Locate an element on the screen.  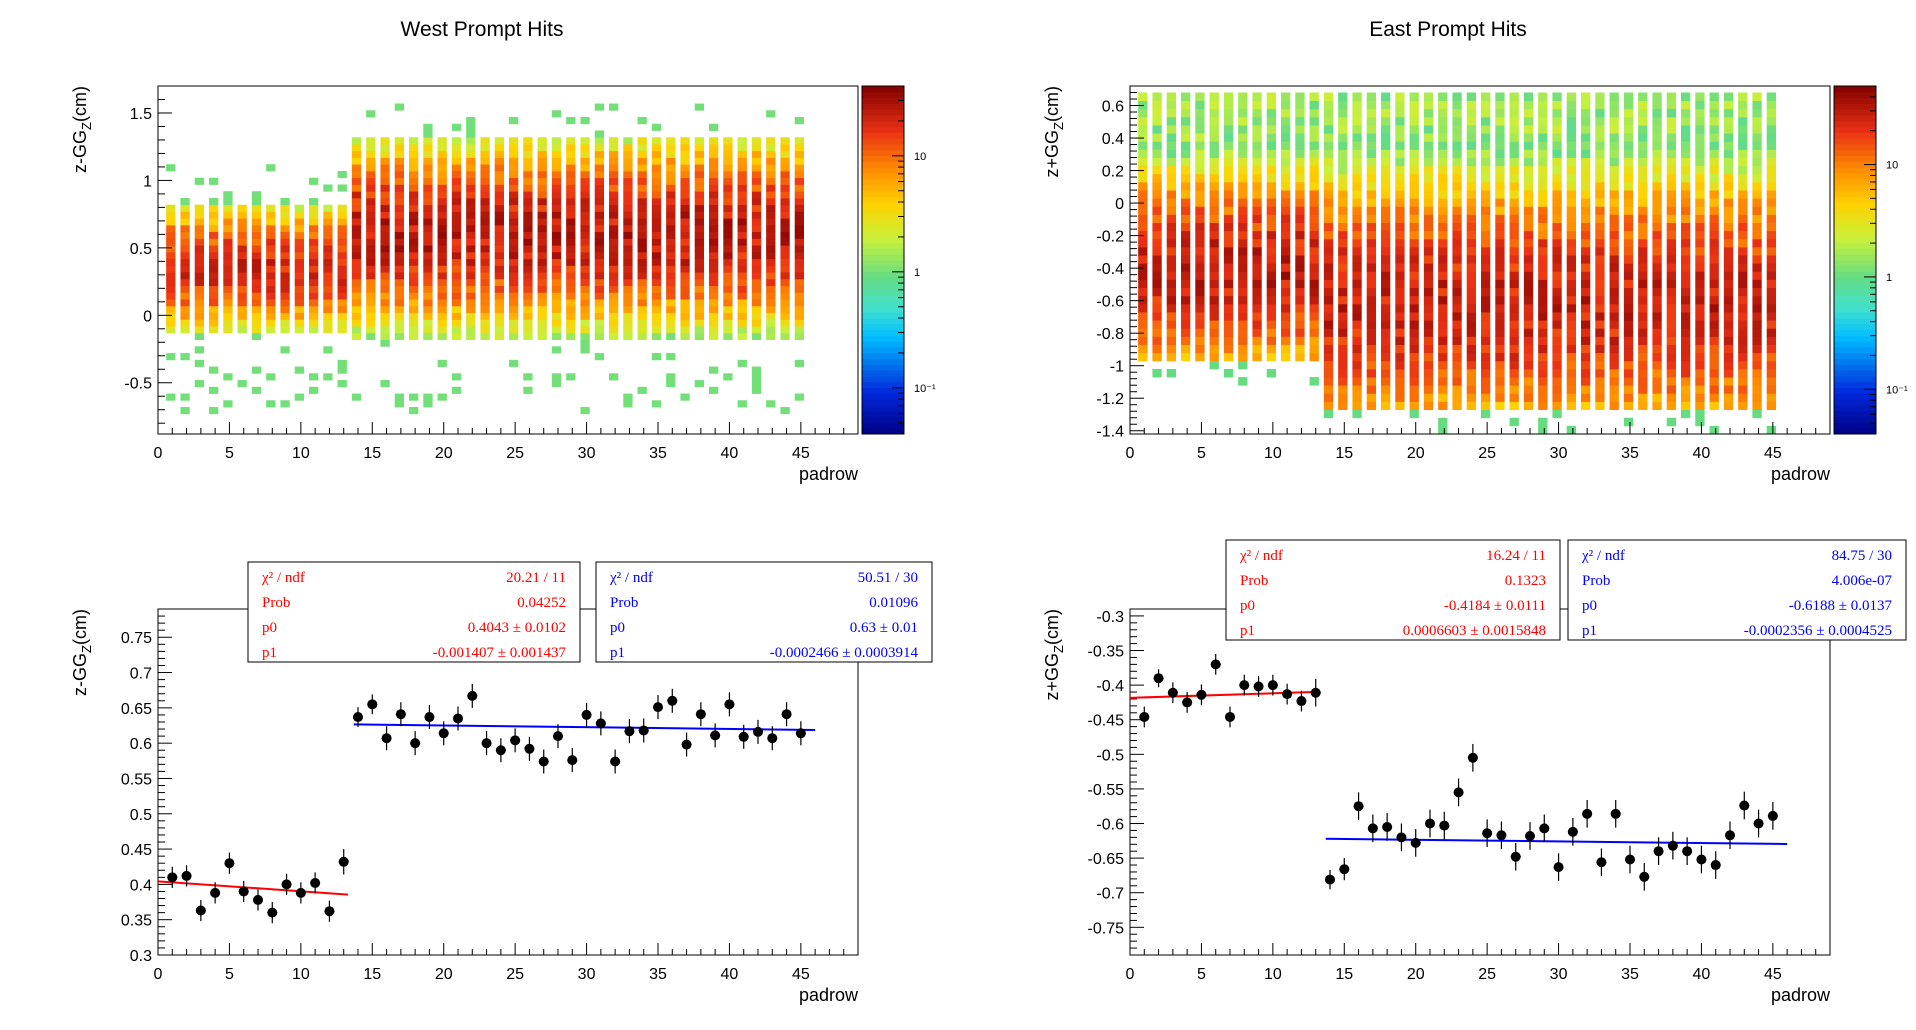
y-tick-label: -0.2 is located at coordinates (1110, 237).